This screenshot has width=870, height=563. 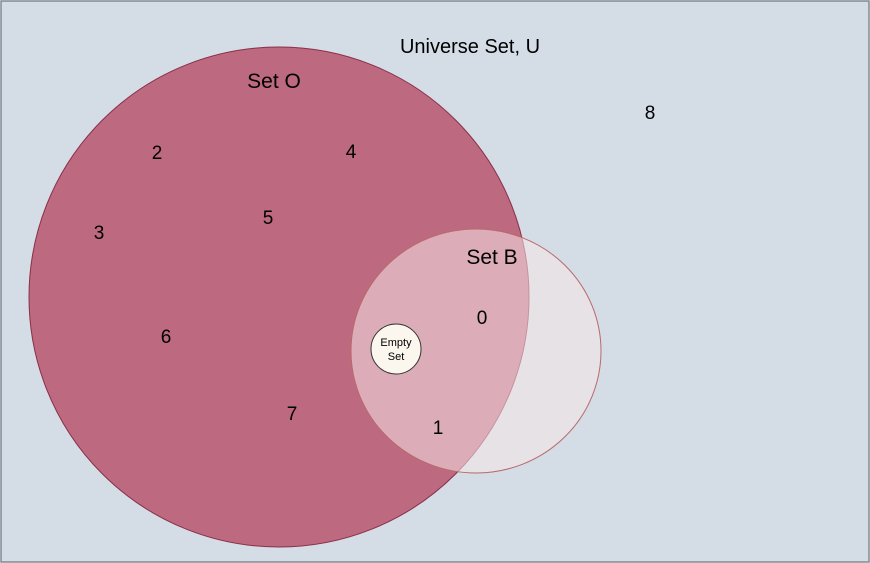 What do you see at coordinates (470, 47) in the screenshot?
I see `universe-set-label: Universe Set, U` at bounding box center [470, 47].